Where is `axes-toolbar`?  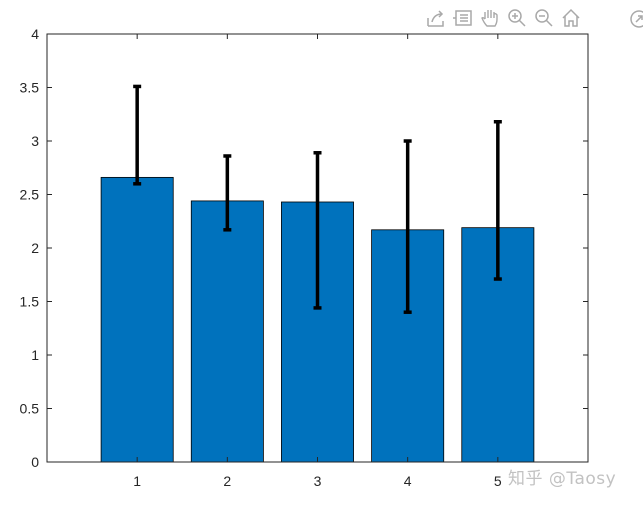
axes-toolbar is located at coordinates (503, 18).